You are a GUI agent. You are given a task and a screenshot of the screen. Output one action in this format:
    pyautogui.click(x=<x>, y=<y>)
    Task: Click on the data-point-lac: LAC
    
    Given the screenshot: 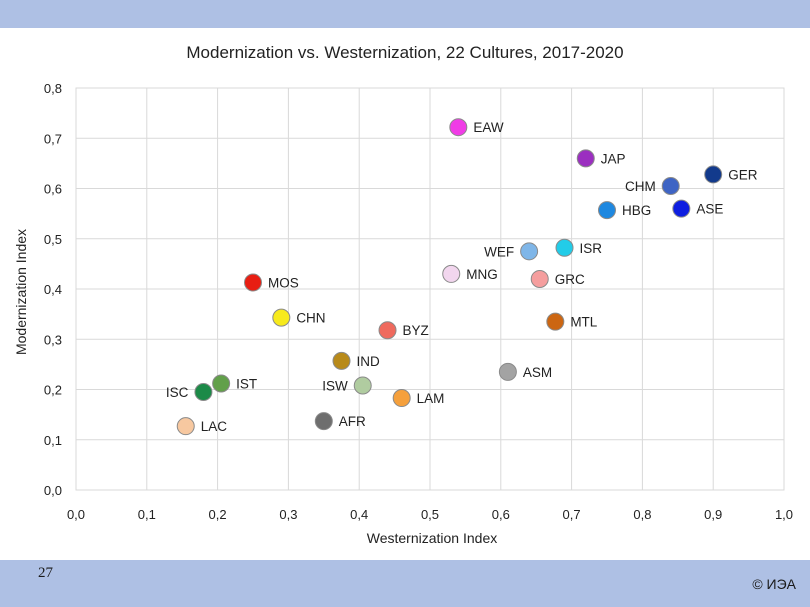 What is the action you would take?
    pyautogui.click(x=202, y=426)
    